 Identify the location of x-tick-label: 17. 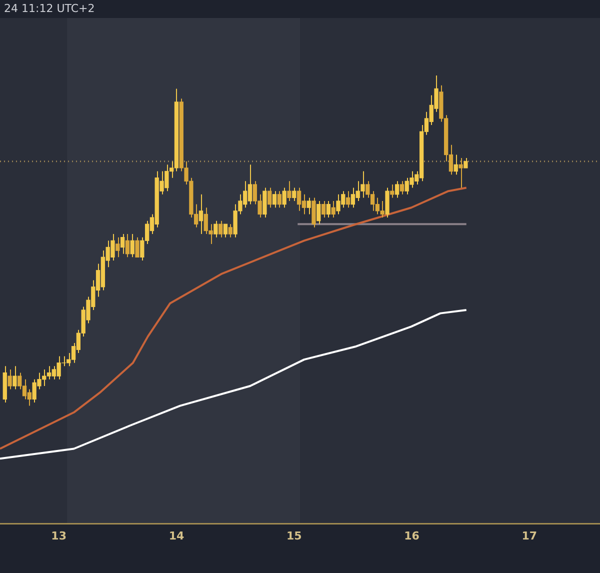
(530, 535).